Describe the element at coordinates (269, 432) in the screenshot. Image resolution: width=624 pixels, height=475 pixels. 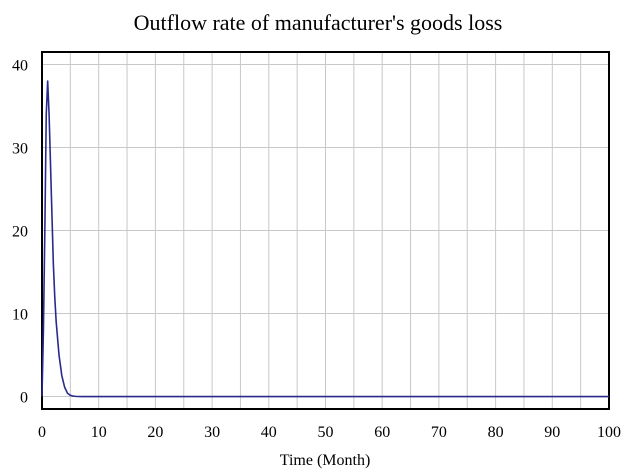
I see `x-tick-label: 40` at that location.